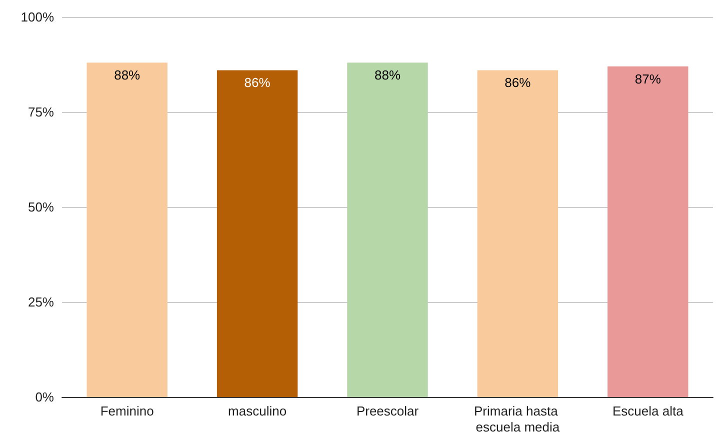 The width and height of the screenshot is (719, 435). Describe the element at coordinates (41, 207) in the screenshot. I see `y-tick-label: 50%` at that location.